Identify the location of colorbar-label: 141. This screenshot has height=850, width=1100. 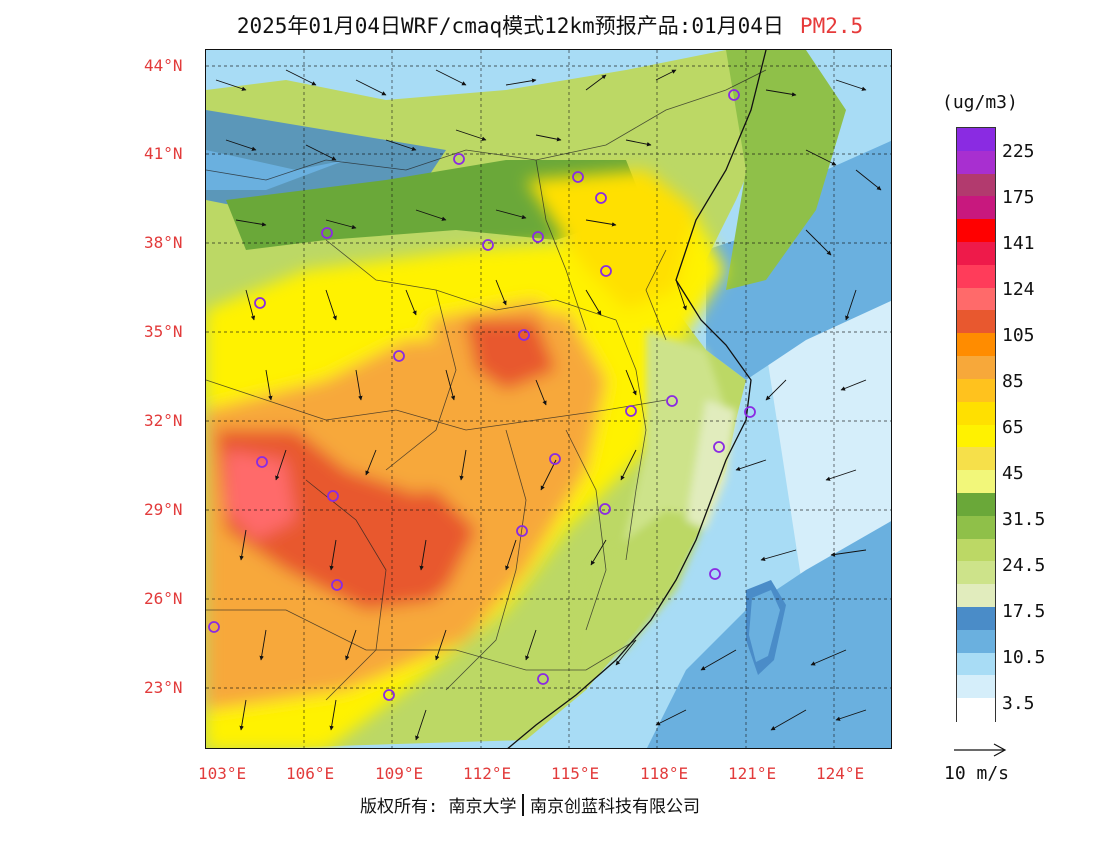
(1018, 243).